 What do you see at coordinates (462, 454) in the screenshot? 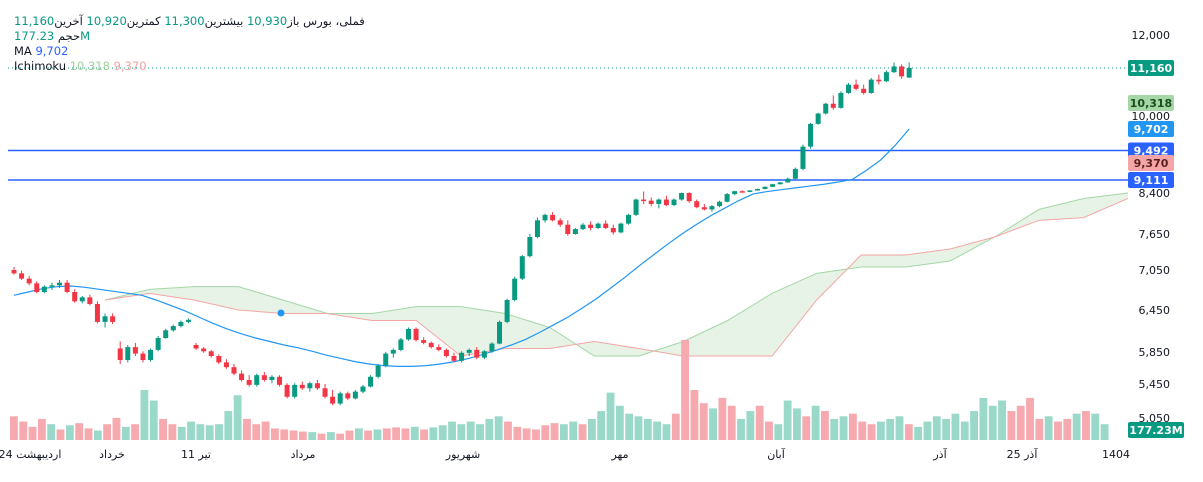
I see `time-axis-label: شهریور` at bounding box center [462, 454].